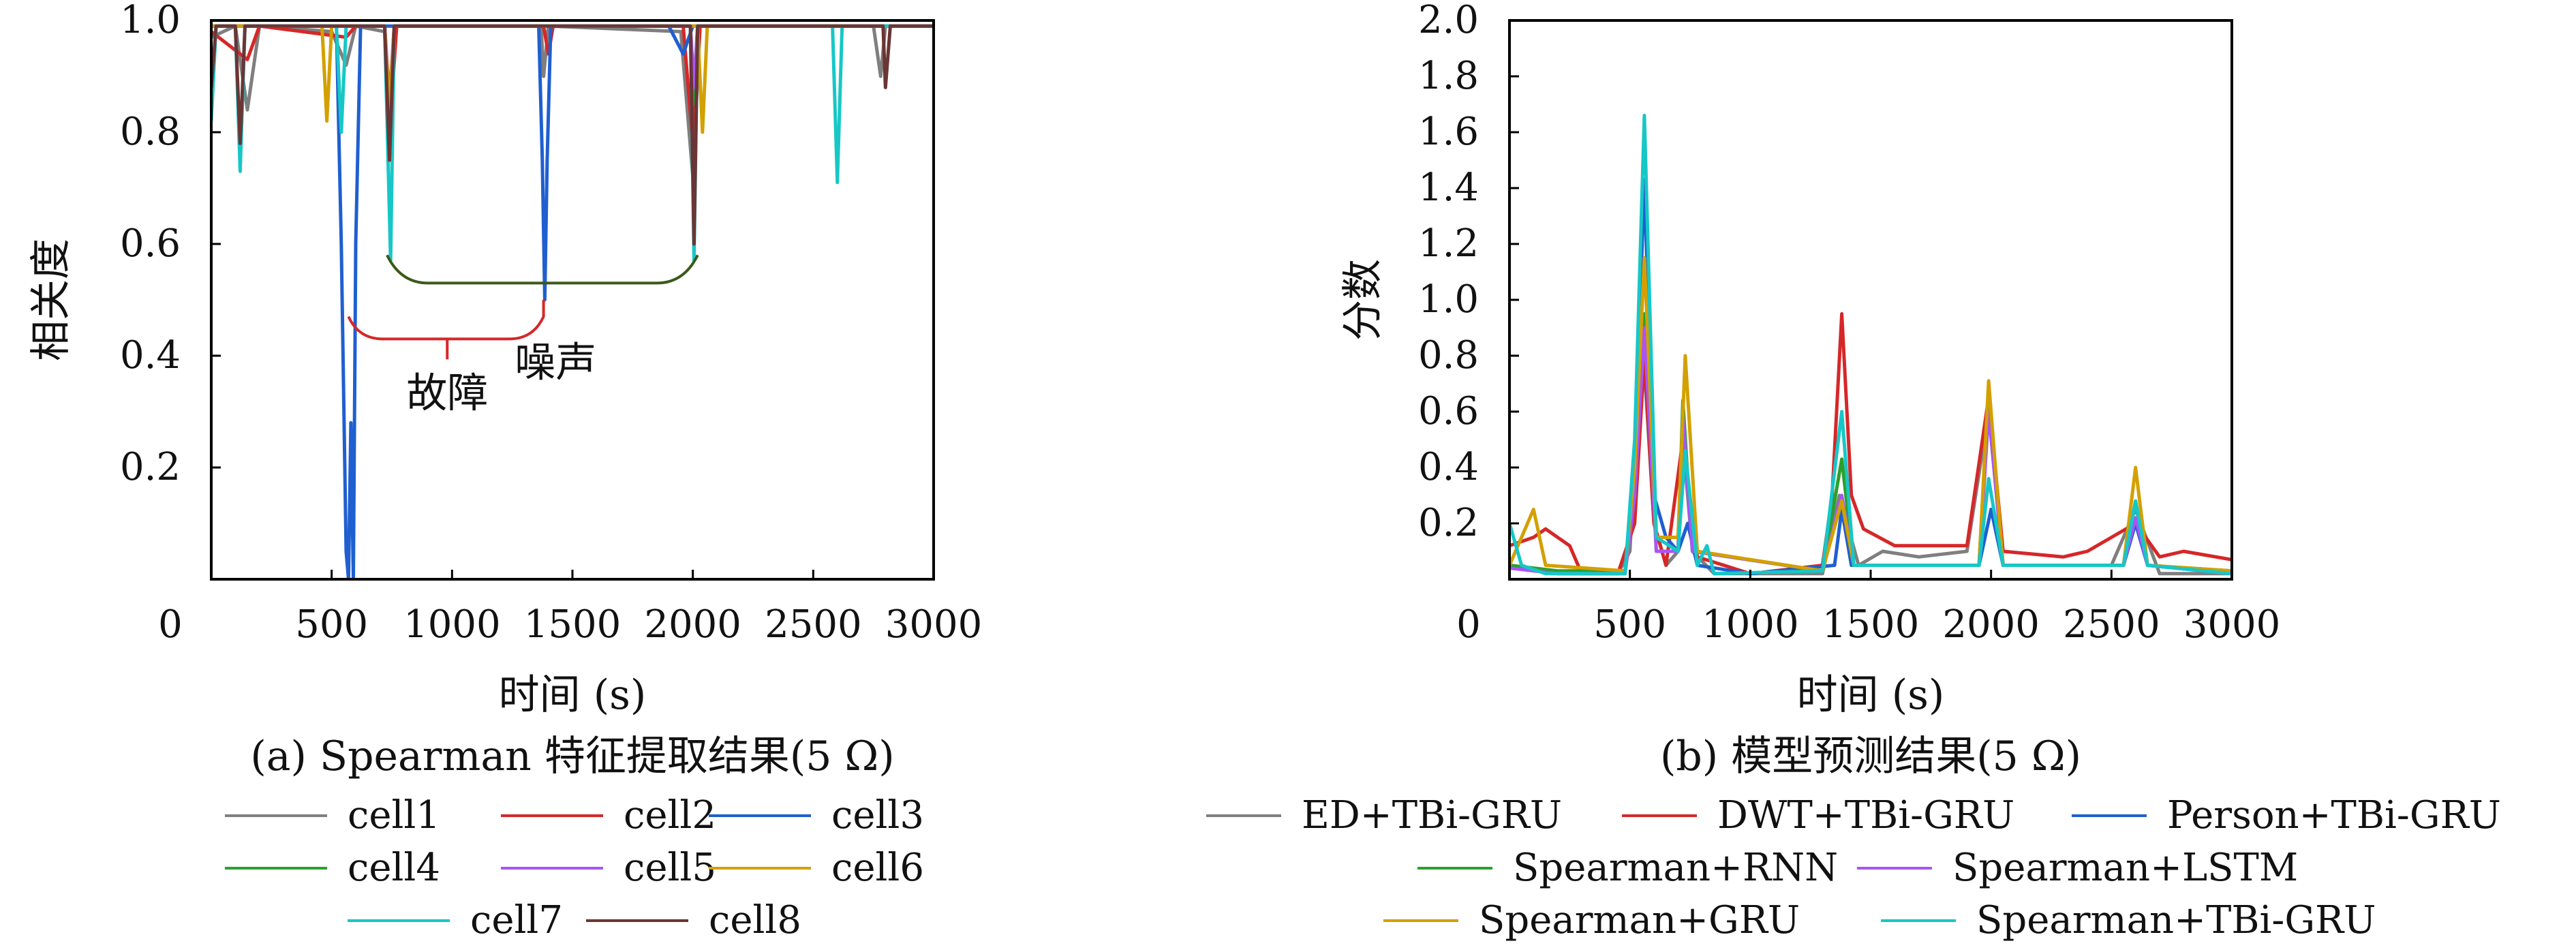  Describe the element at coordinates (1448, 188) in the screenshot. I see `y-tick-label: 1.4` at that location.